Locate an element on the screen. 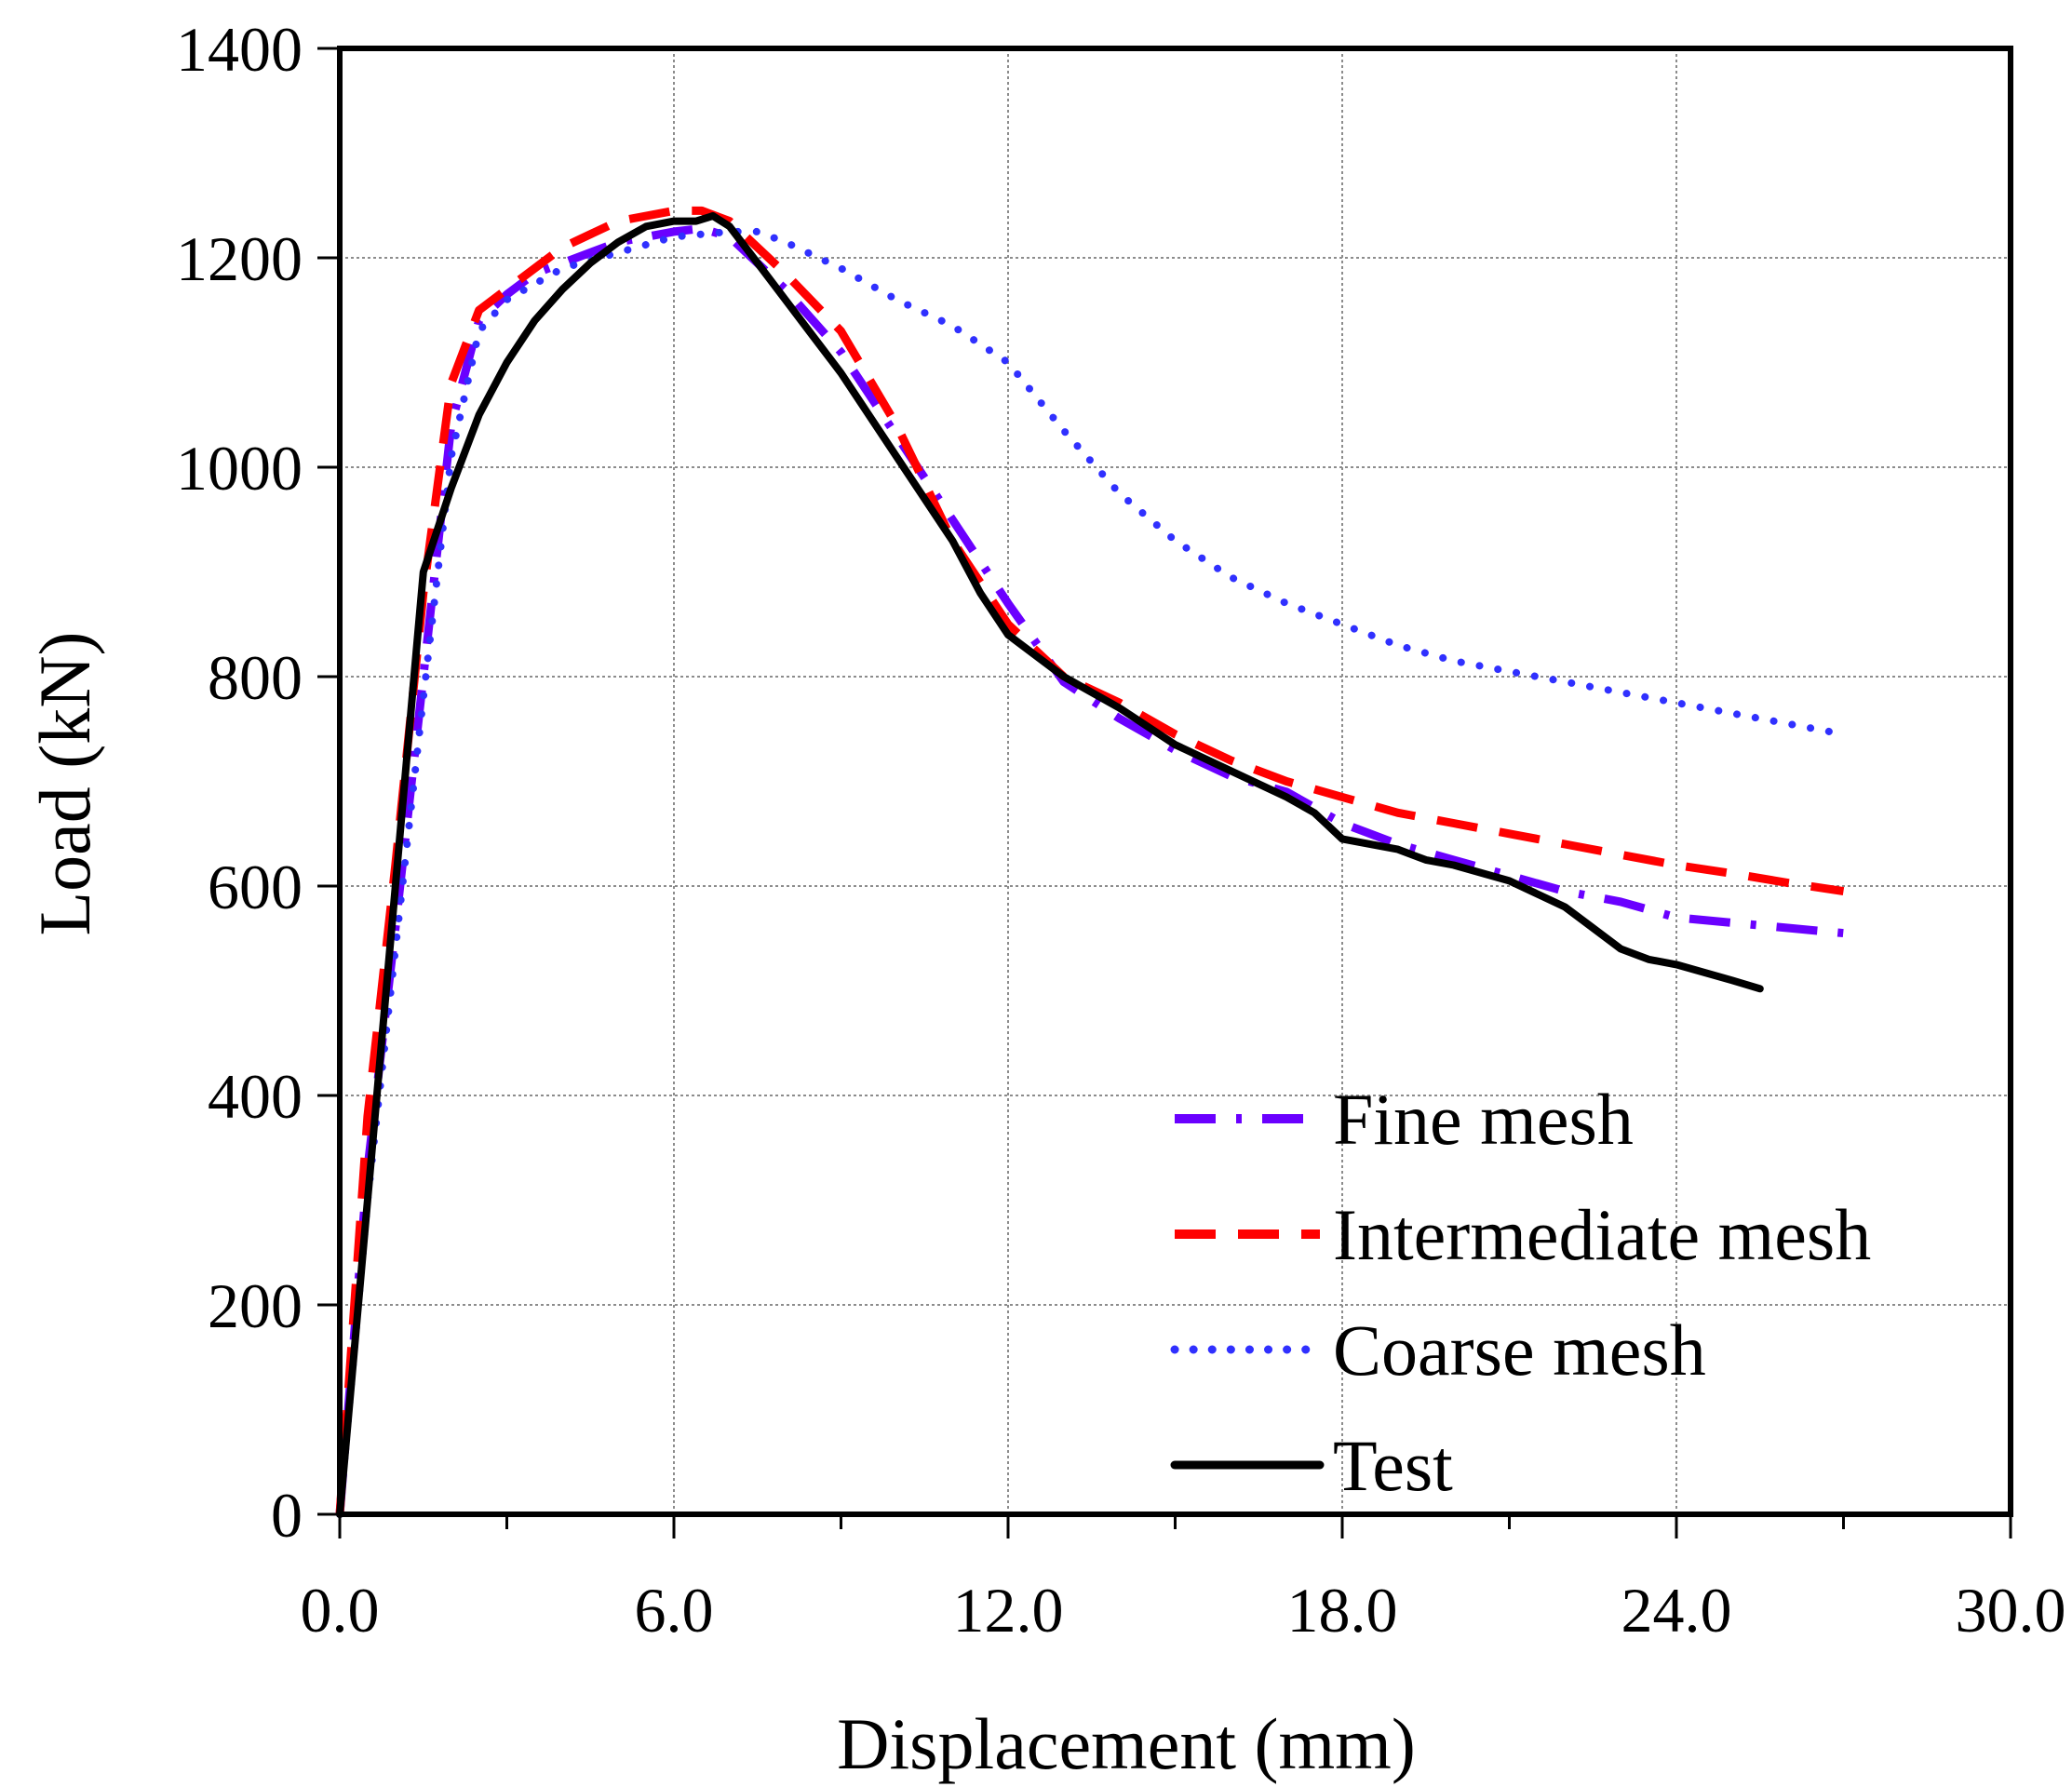  x-tick-label-18: 18.0 is located at coordinates (1342, 1610).